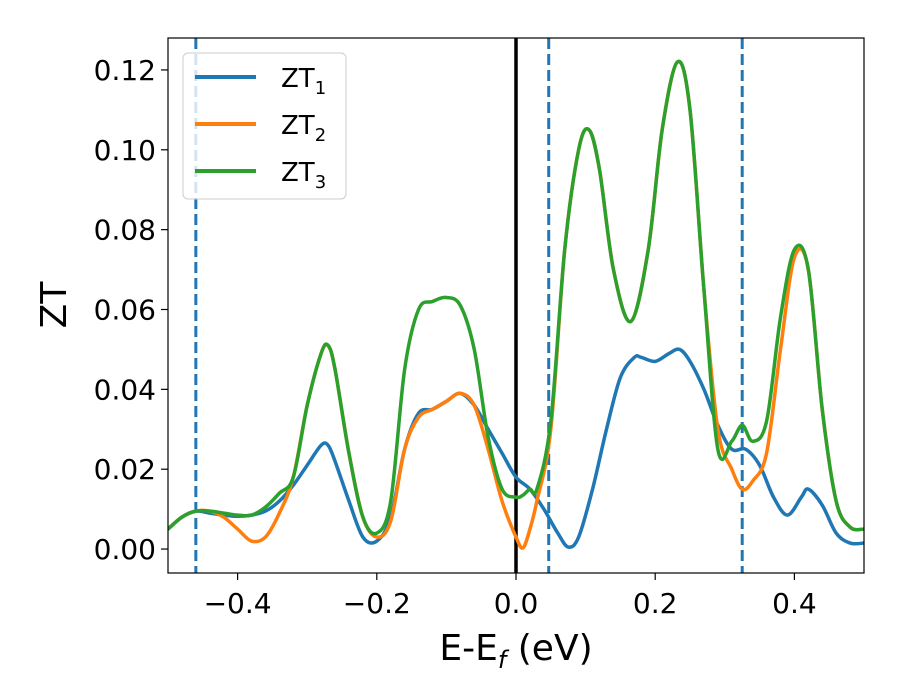  Describe the element at coordinates (125, 389) in the screenshot. I see `y-tick-label: 0.04` at that location.